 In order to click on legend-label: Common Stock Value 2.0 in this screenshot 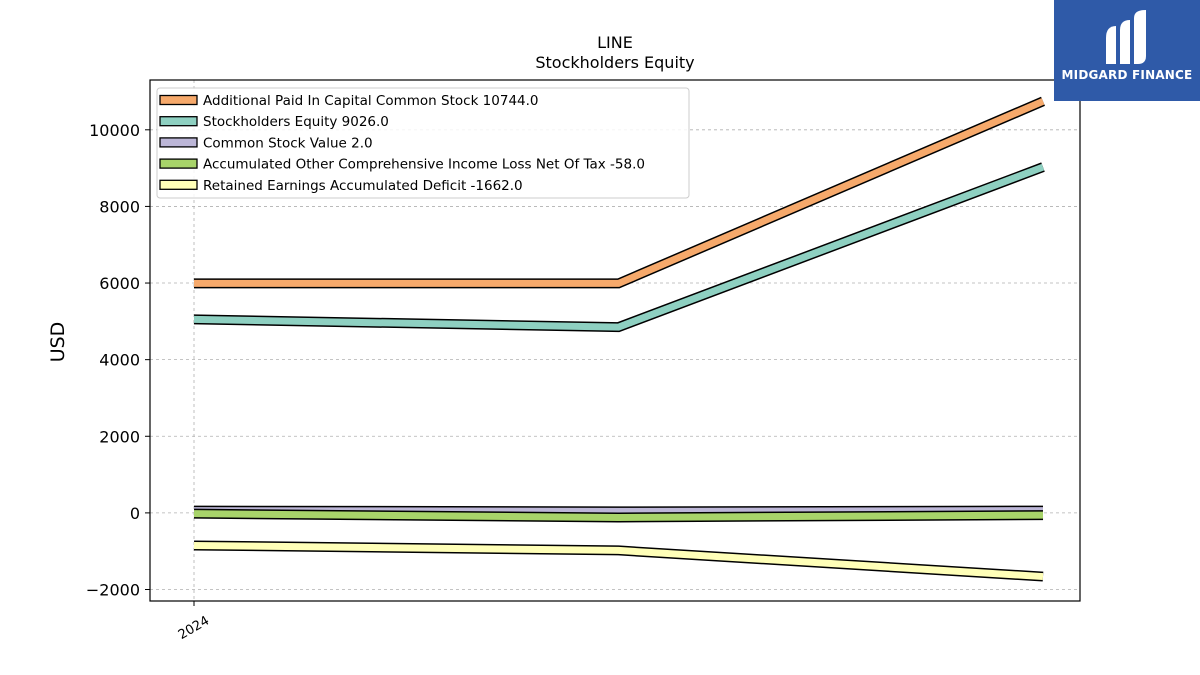, I will do `click(288, 143)`.